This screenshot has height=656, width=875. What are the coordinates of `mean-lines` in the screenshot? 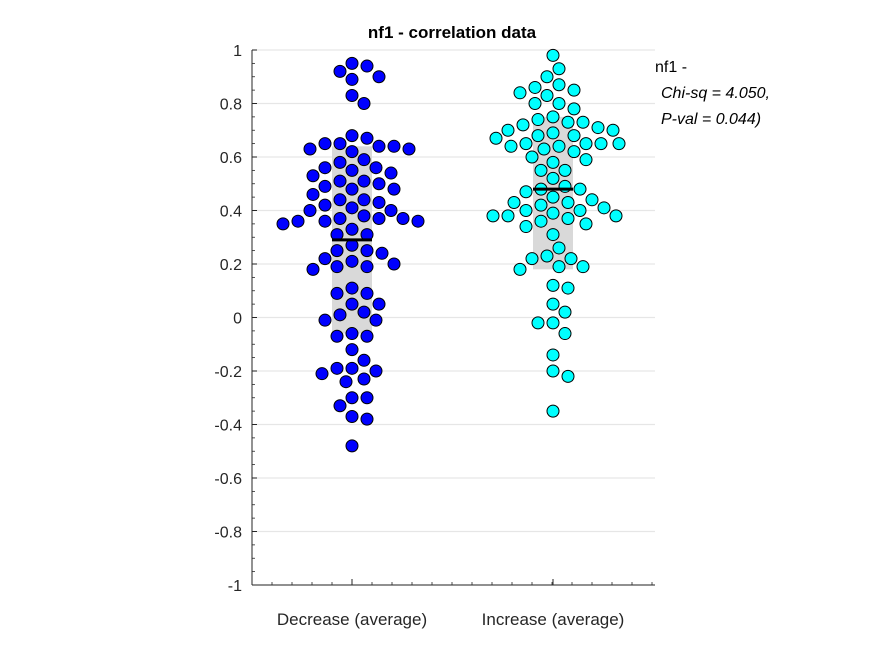 It's located at (452, 214).